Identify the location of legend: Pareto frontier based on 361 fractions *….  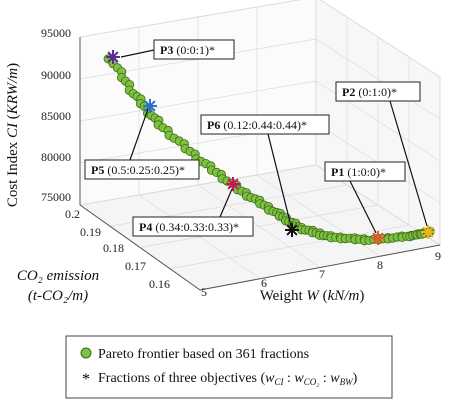
(229, 367).